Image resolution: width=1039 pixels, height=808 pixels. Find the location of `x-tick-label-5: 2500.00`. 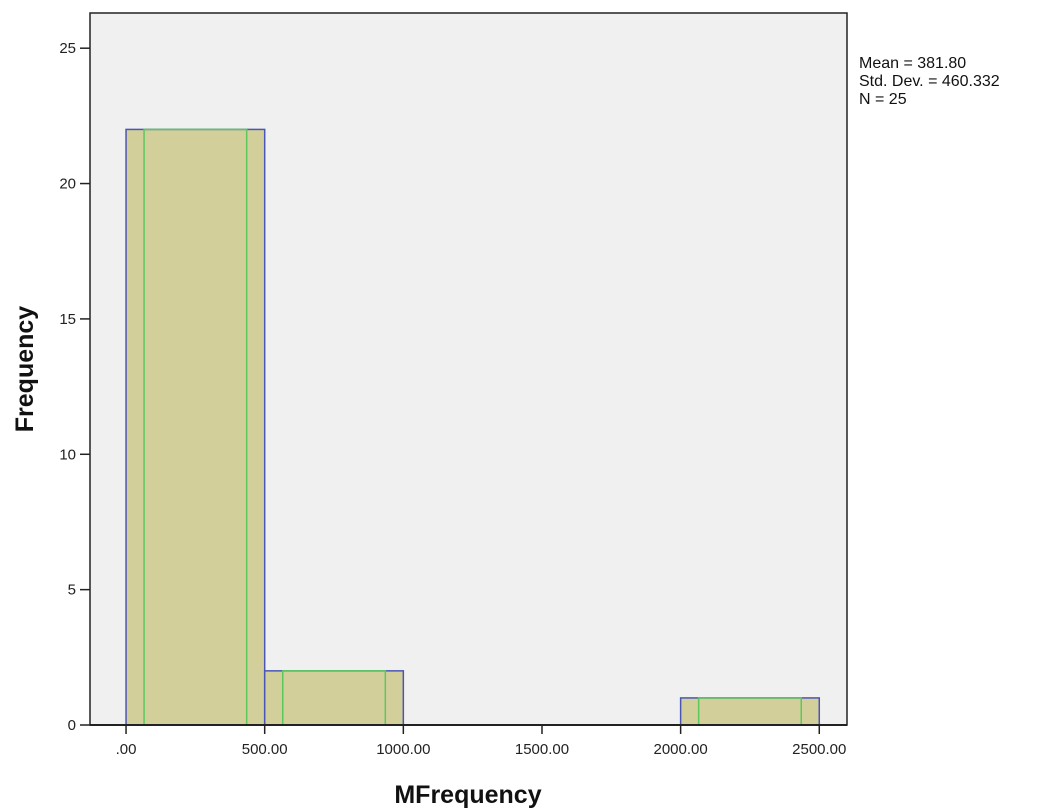

x-tick-label-5: 2500.00 is located at coordinates (819, 749).